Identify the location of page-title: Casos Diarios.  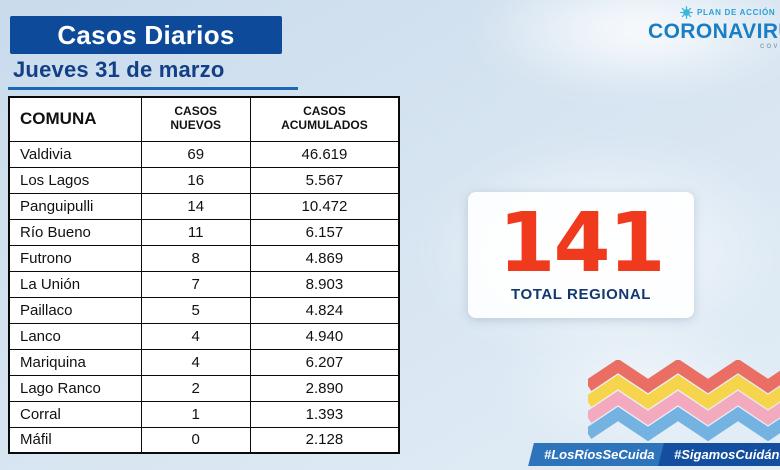
(146, 34).